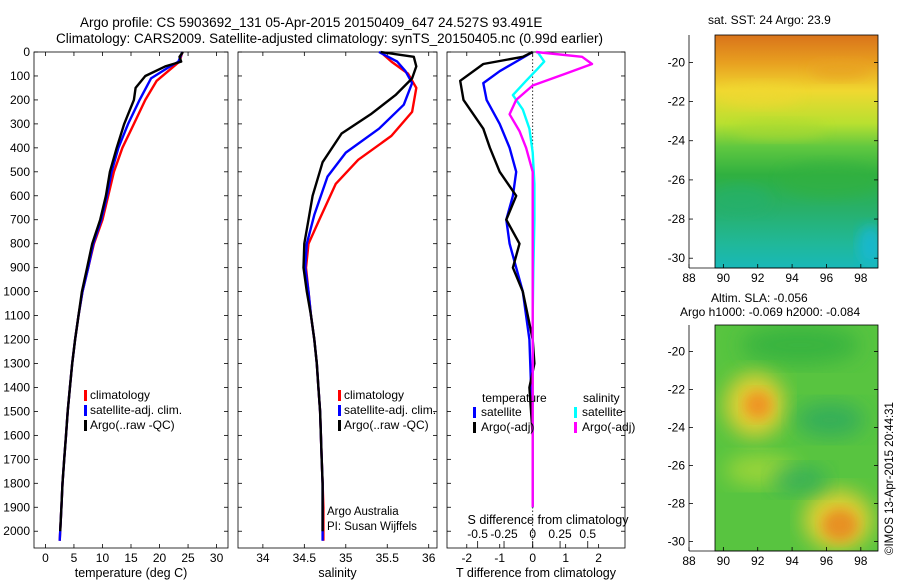  I want to click on y-tick-label: 0, so click(26, 52).